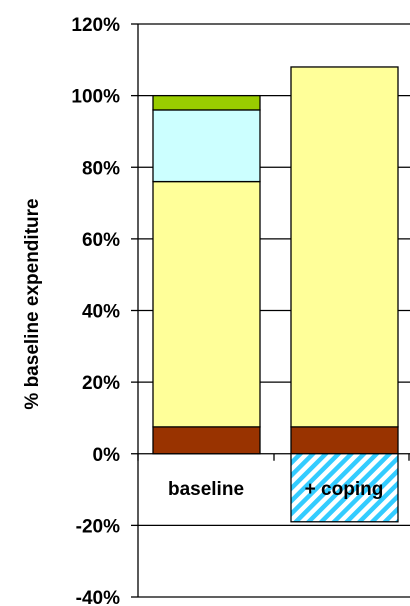 This screenshot has width=410, height=606. Describe the element at coordinates (206, 489) in the screenshot. I see `category-label: baseline` at that location.